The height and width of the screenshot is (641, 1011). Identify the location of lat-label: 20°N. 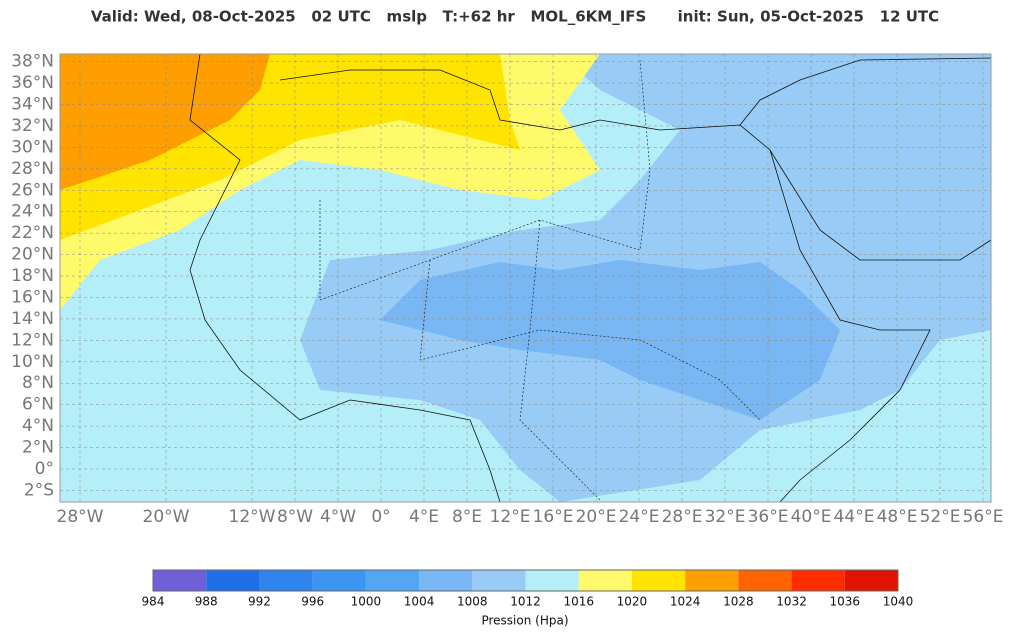
(32, 255).